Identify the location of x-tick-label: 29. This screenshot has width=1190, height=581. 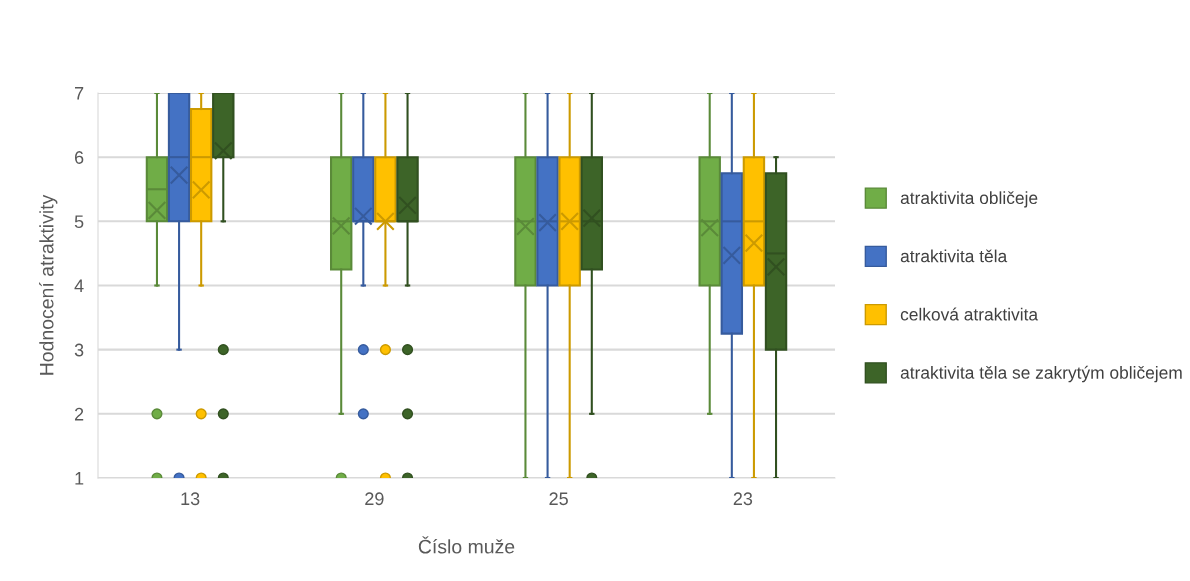
(374, 499).